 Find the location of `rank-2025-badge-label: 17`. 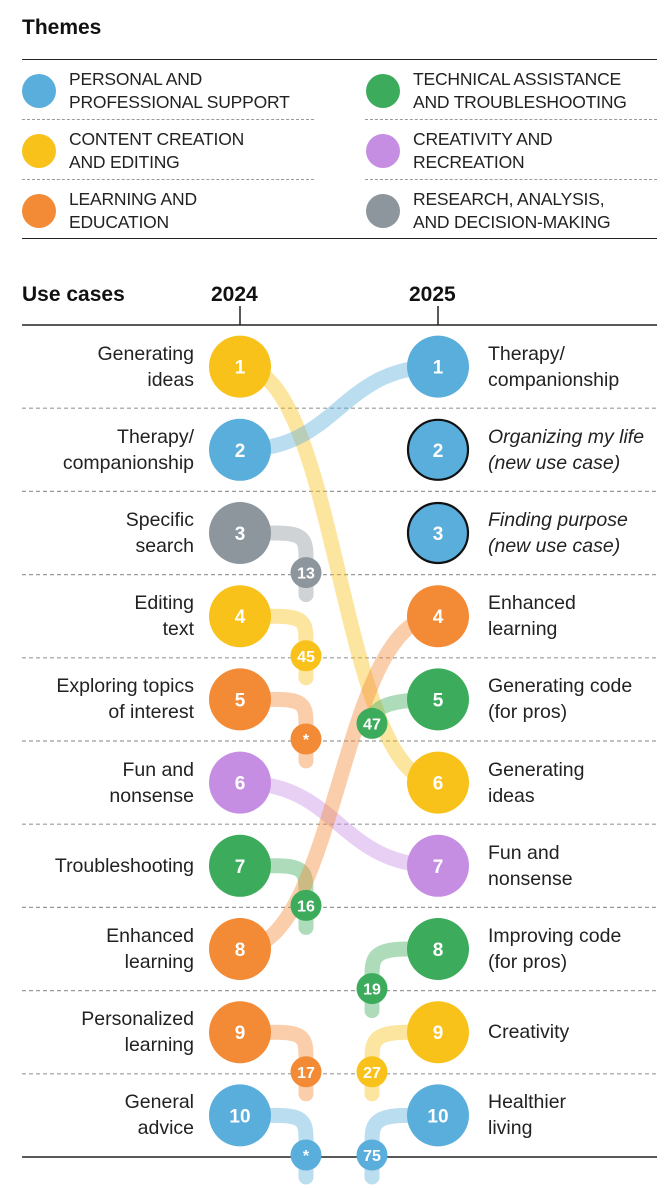

rank-2025-badge-label: 17 is located at coordinates (306, 1073).